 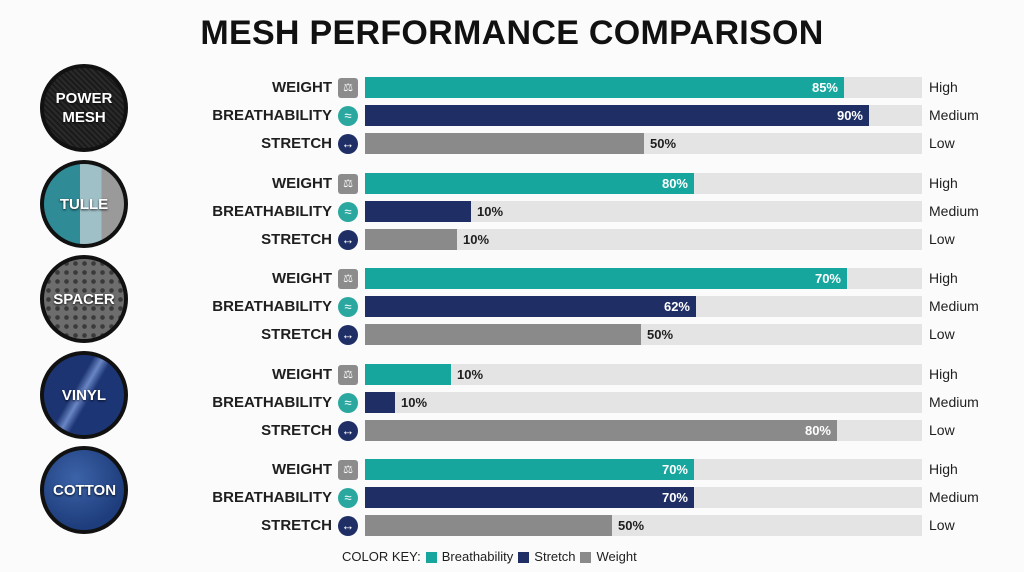 What do you see at coordinates (616, 556) in the screenshot?
I see `legend-label-weight: Weight` at bounding box center [616, 556].